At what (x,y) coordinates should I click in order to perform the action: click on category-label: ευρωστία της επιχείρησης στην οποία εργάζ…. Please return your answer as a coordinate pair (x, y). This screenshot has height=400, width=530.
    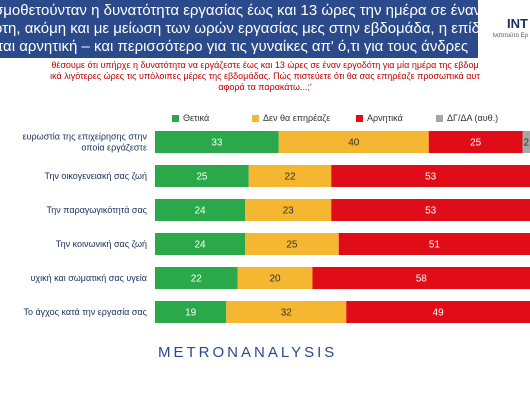
    Looking at the image, I should click on (85, 142).